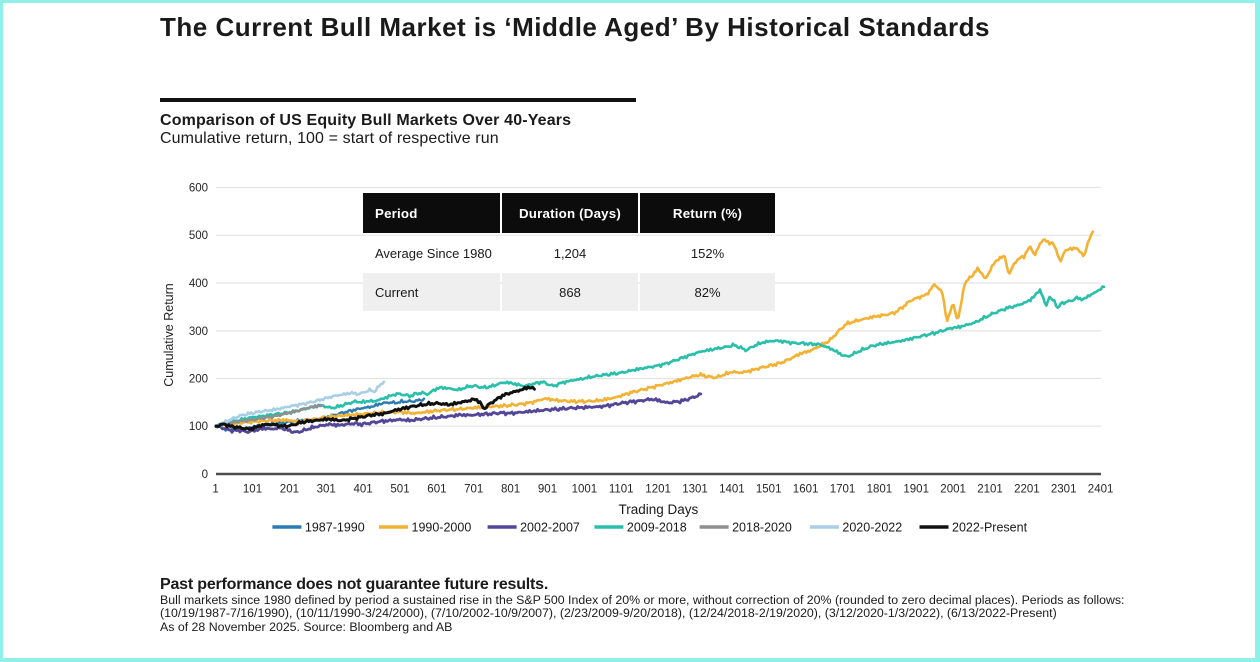  What do you see at coordinates (198, 427) in the screenshot?
I see `svg-text: 100` at bounding box center [198, 427].